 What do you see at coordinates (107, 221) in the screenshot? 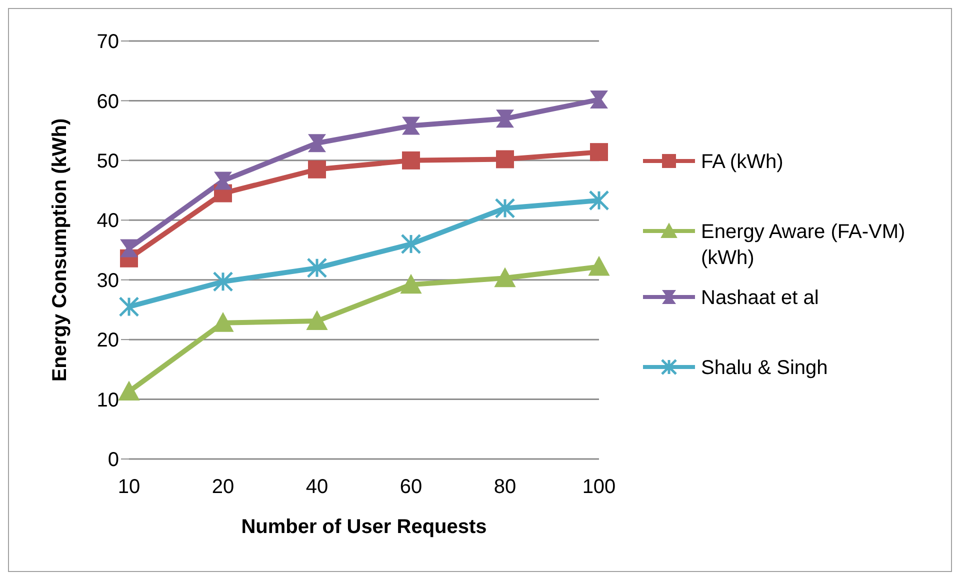
I see `y-tick-label: 40` at bounding box center [107, 221].